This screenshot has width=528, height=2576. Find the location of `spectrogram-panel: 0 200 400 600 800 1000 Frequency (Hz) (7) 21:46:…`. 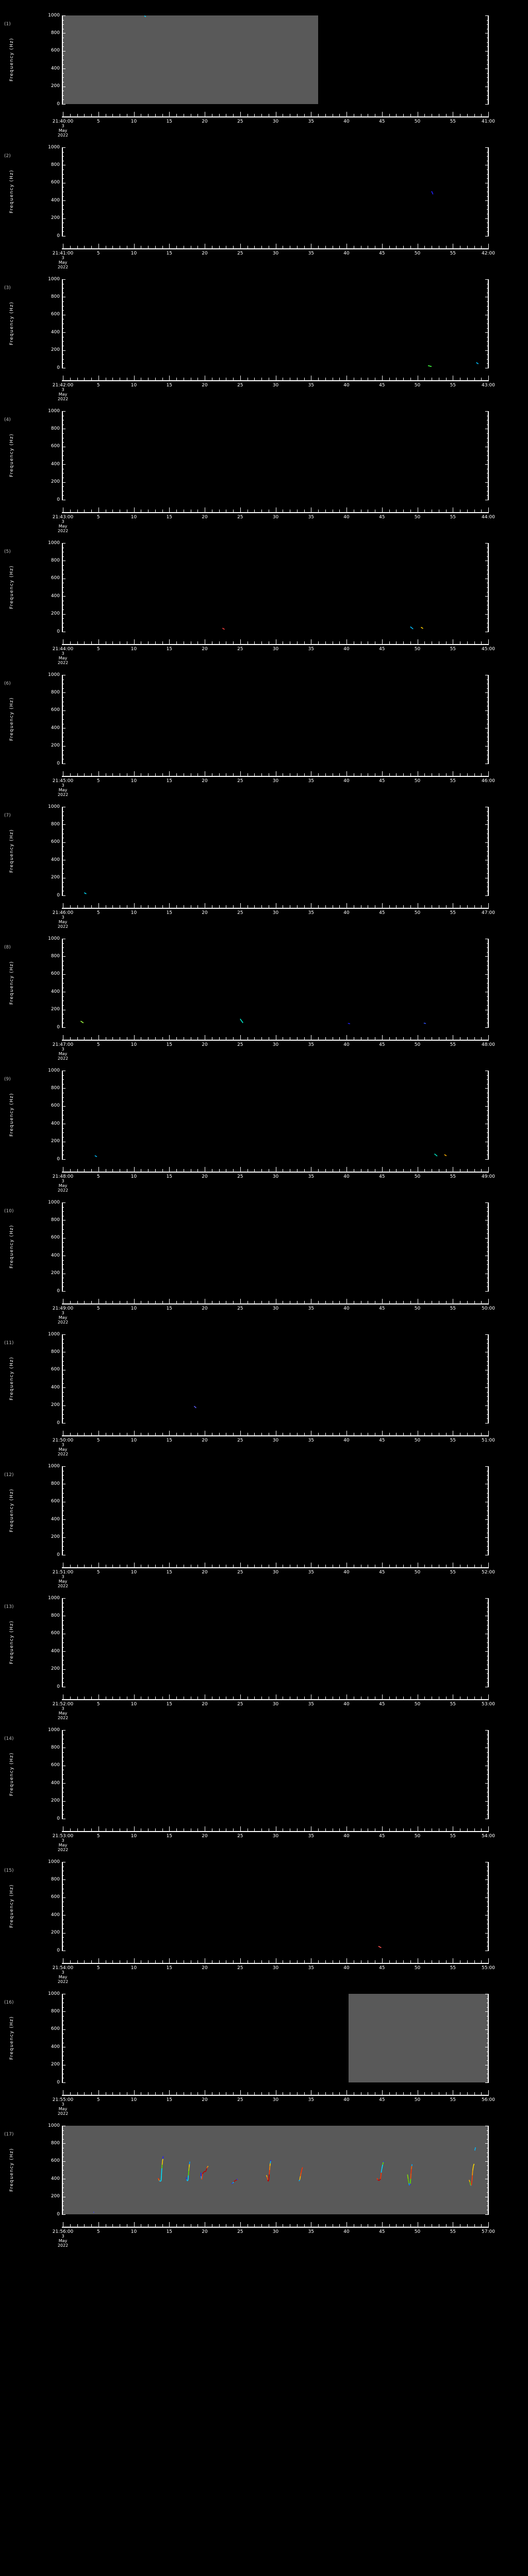

spectrogram-panel: 0 200 400 600 800 1000 Frequency (Hz) (7) 21:46:… is located at coordinates (264, 863).